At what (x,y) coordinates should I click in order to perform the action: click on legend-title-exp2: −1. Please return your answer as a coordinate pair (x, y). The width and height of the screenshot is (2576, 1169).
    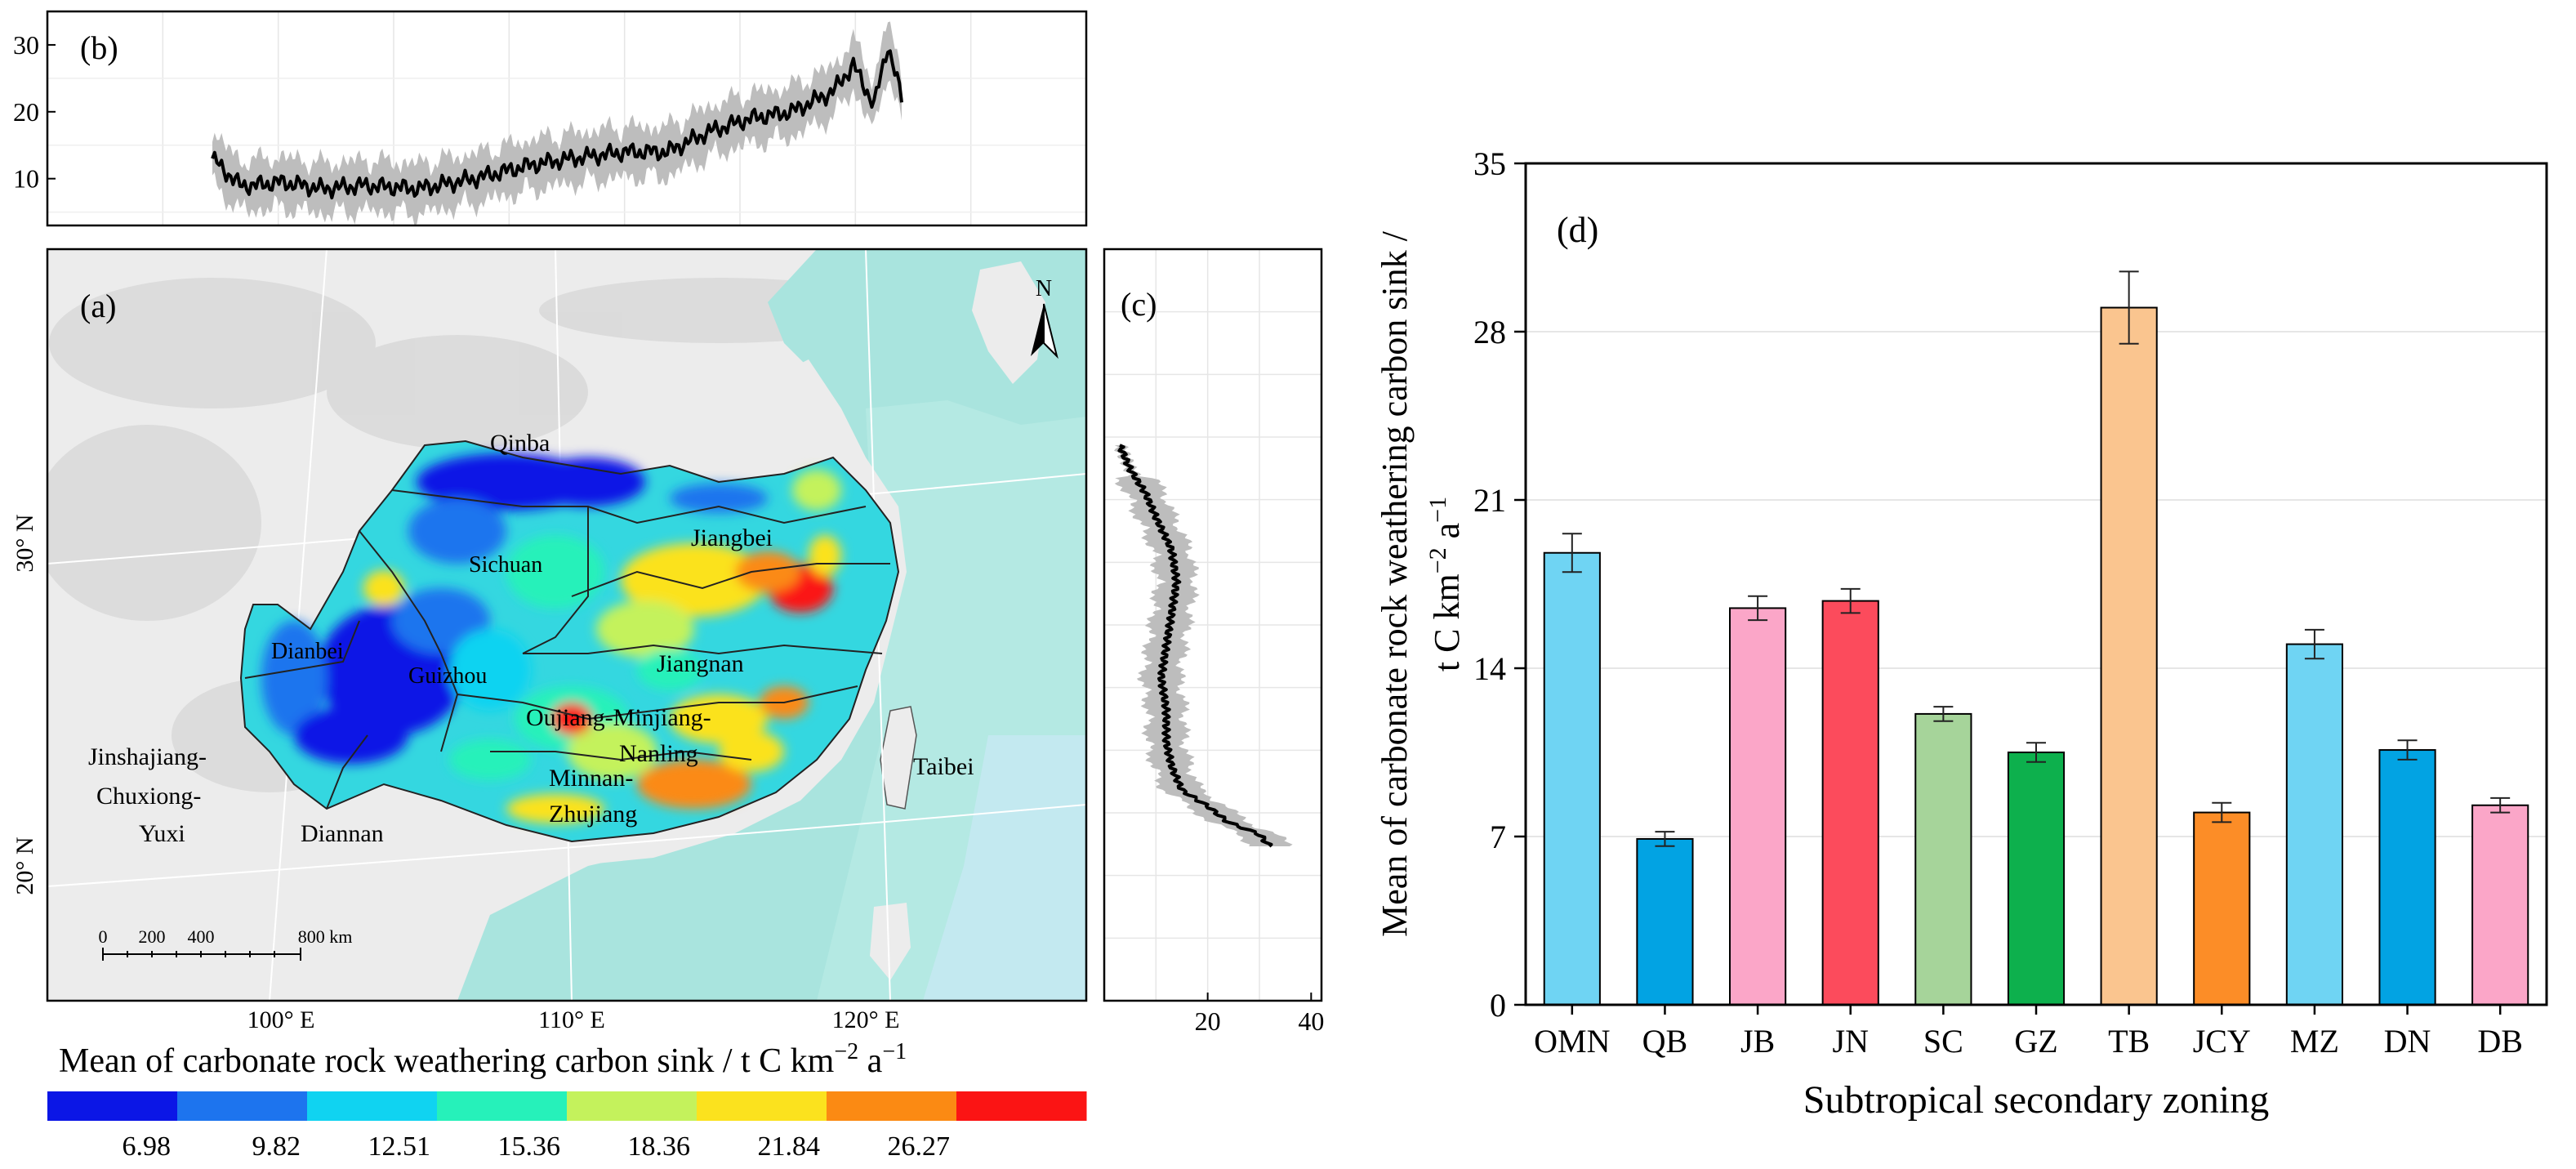
    Looking at the image, I should click on (894, 1051).